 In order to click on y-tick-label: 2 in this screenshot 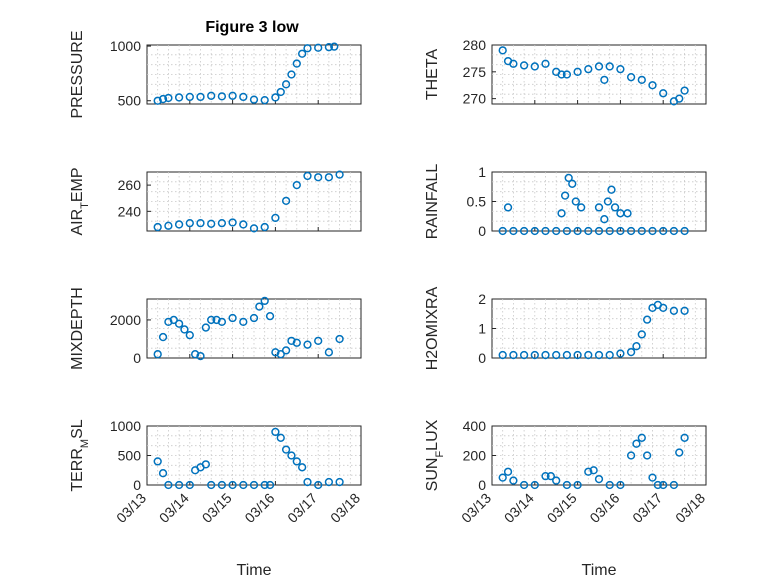, I will do `click(482, 299)`.